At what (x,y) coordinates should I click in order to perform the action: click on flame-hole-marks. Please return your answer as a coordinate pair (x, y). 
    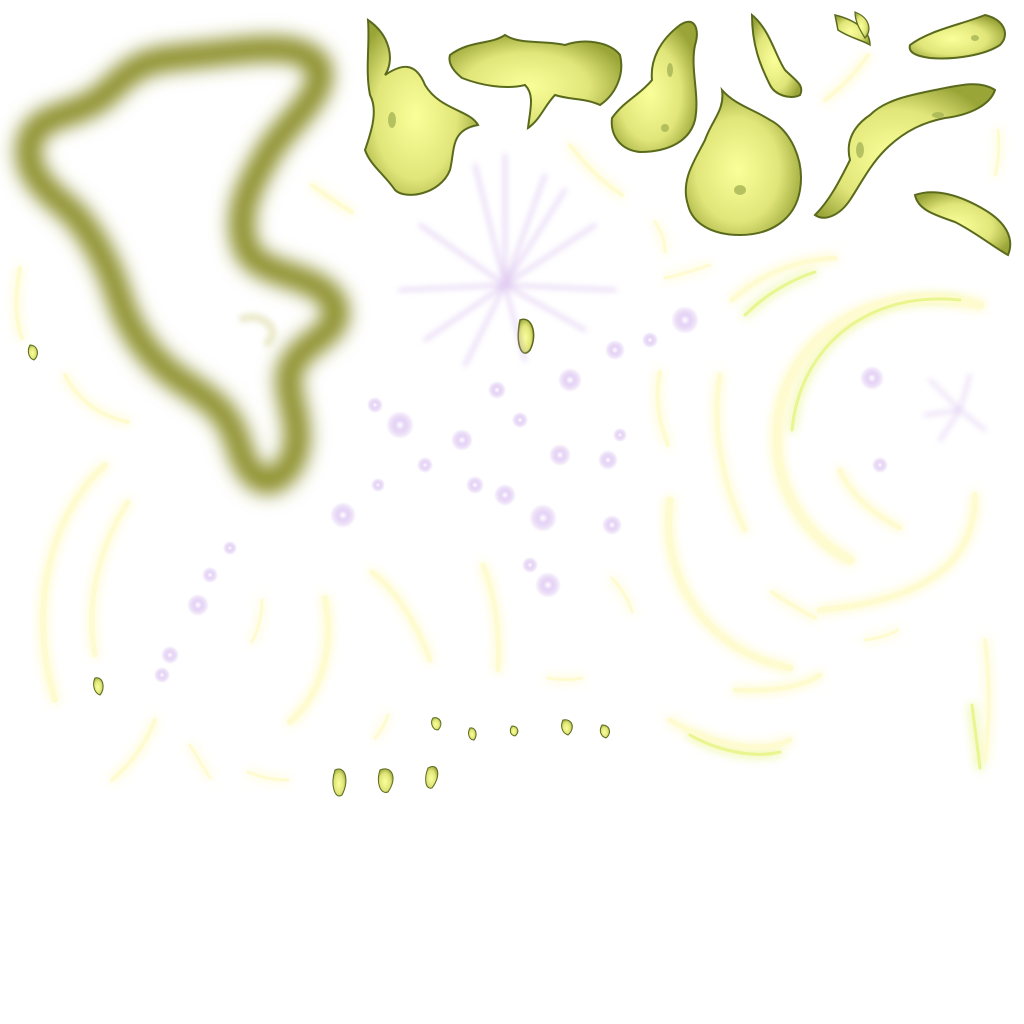
    Looking at the image, I should click on (683, 115).